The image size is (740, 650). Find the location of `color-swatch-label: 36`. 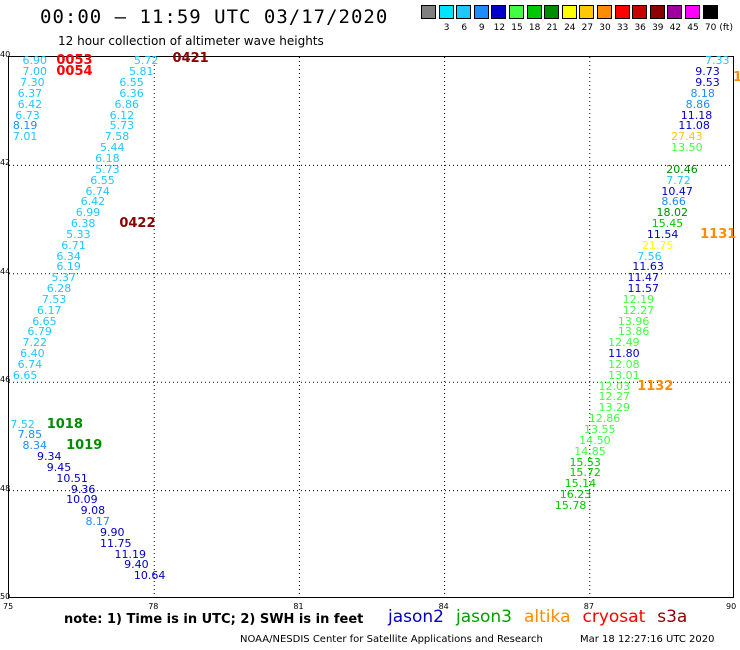

color-swatch-label: 36 is located at coordinates (640, 28).